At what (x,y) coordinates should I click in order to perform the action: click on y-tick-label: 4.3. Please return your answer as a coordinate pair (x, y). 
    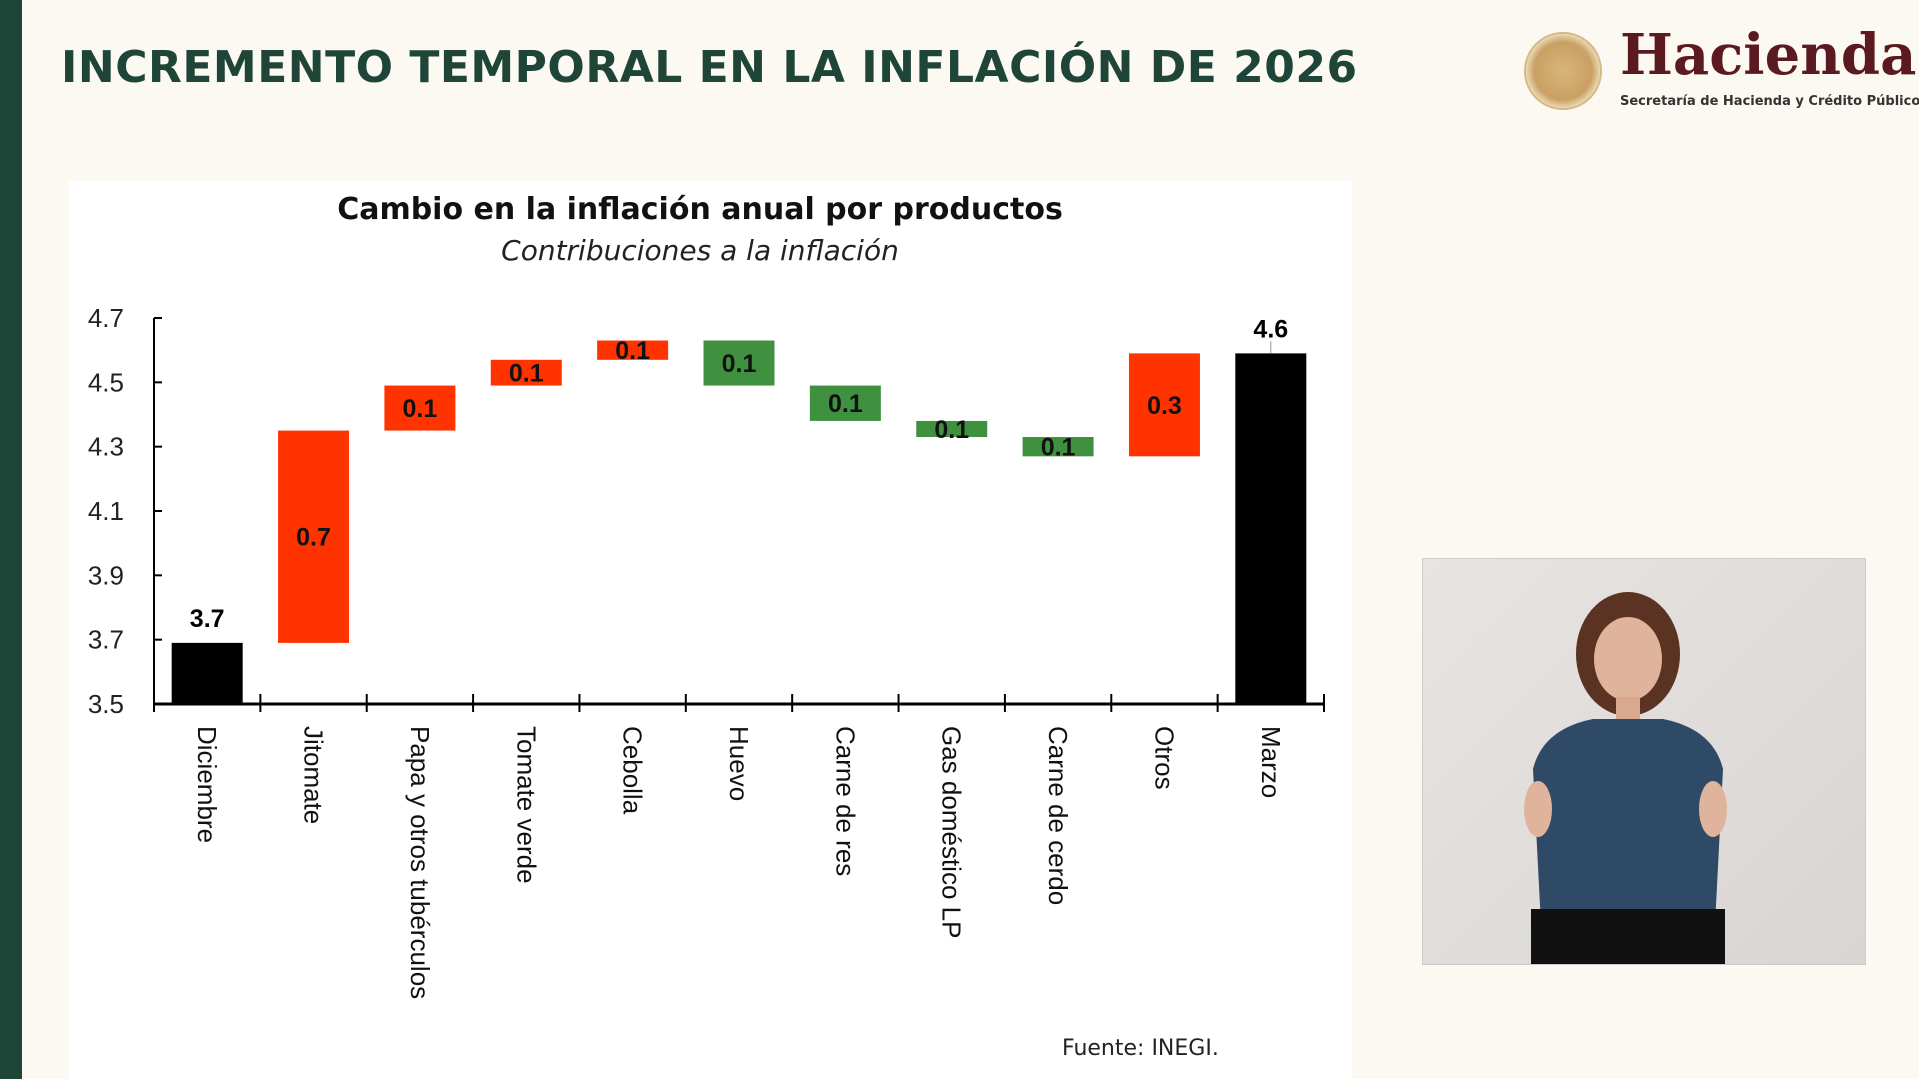
    Looking at the image, I should click on (106, 447).